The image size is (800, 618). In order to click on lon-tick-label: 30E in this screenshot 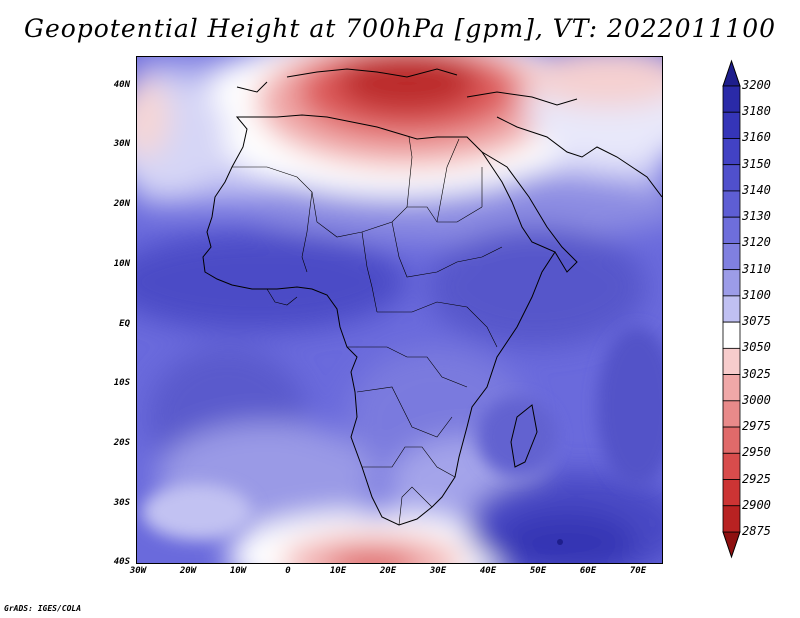, I will do `click(438, 571)`.